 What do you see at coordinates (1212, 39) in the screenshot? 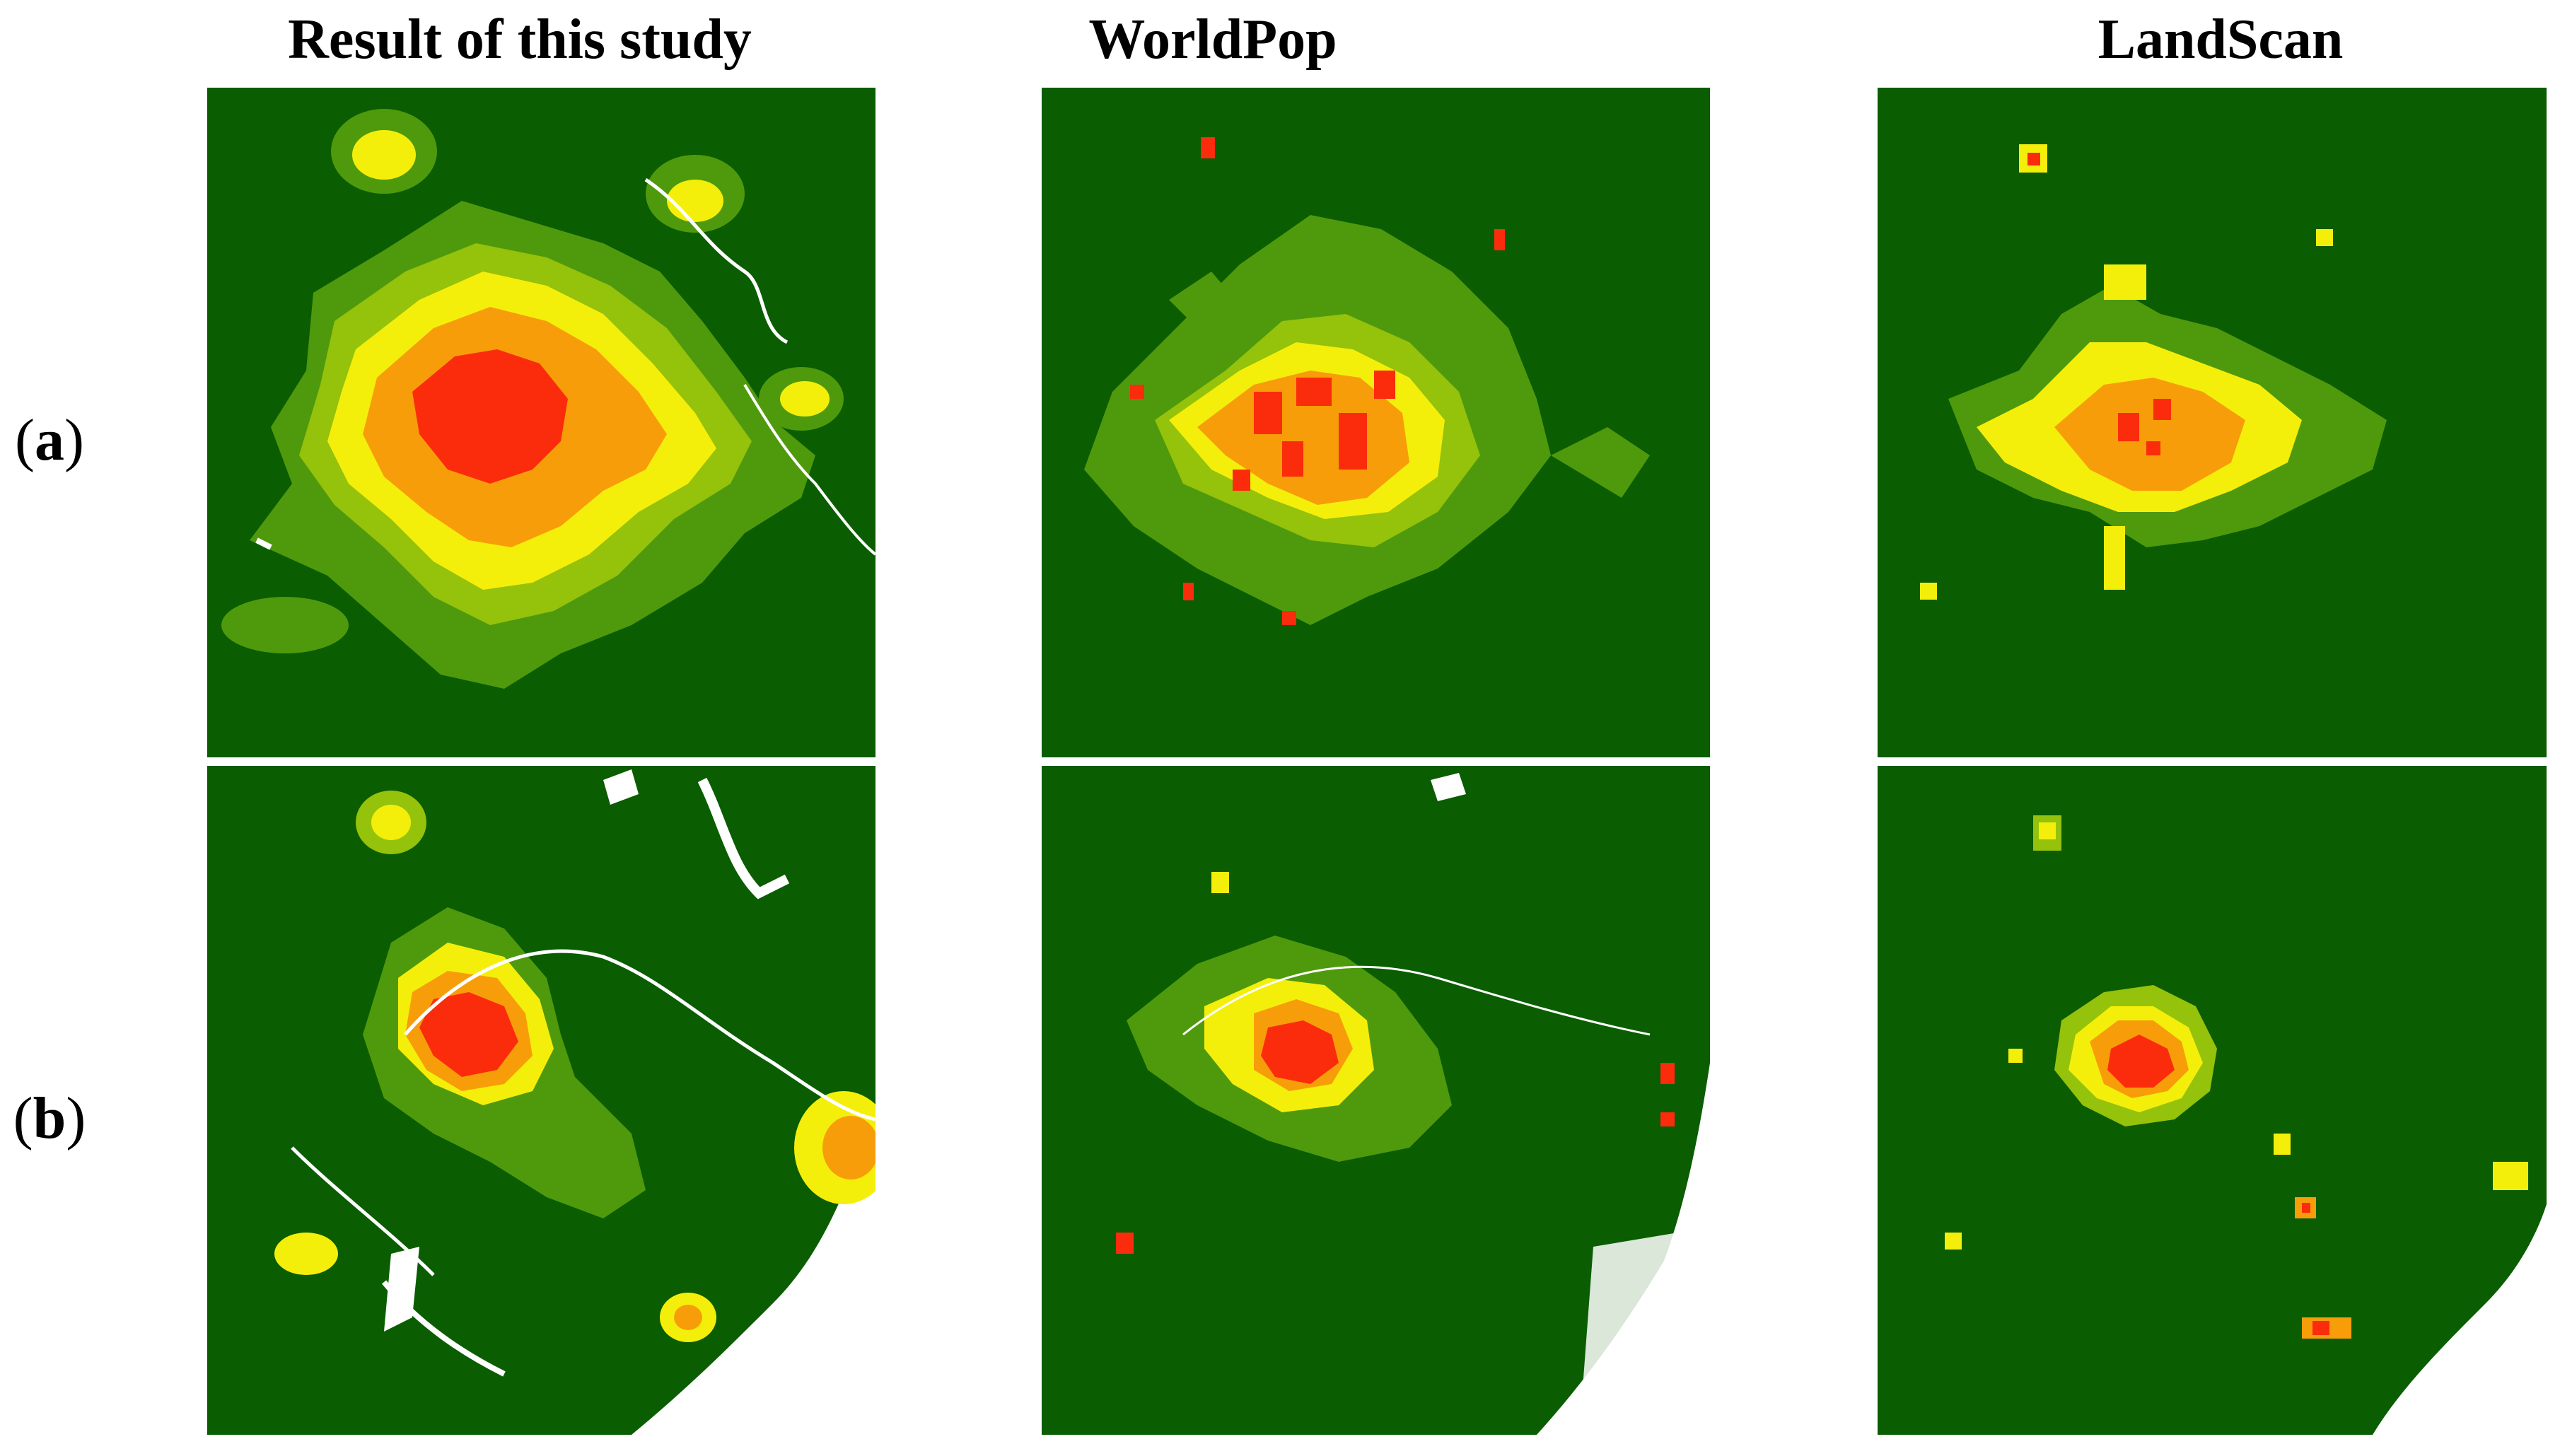
I see `column-title-worldpop: WorldPop` at bounding box center [1212, 39].